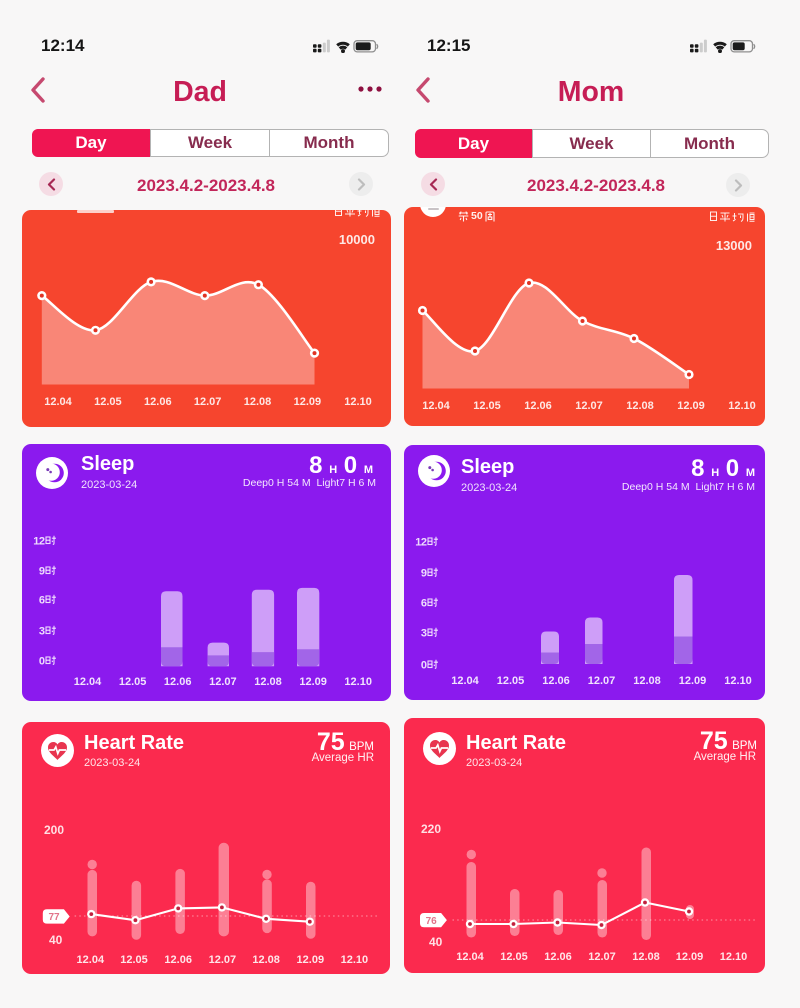  Describe the element at coordinates (54, 917) in the screenshot. I see `svg-text: 77` at that location.